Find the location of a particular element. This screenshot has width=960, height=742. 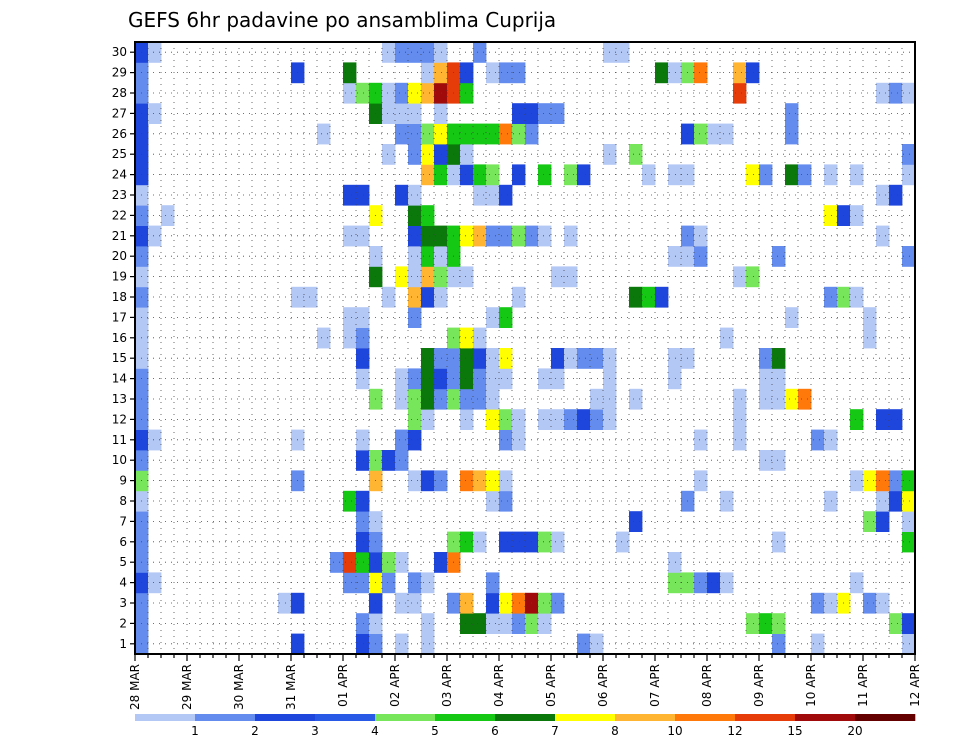

colorbar-label-3: 3 is located at coordinates (315, 731).